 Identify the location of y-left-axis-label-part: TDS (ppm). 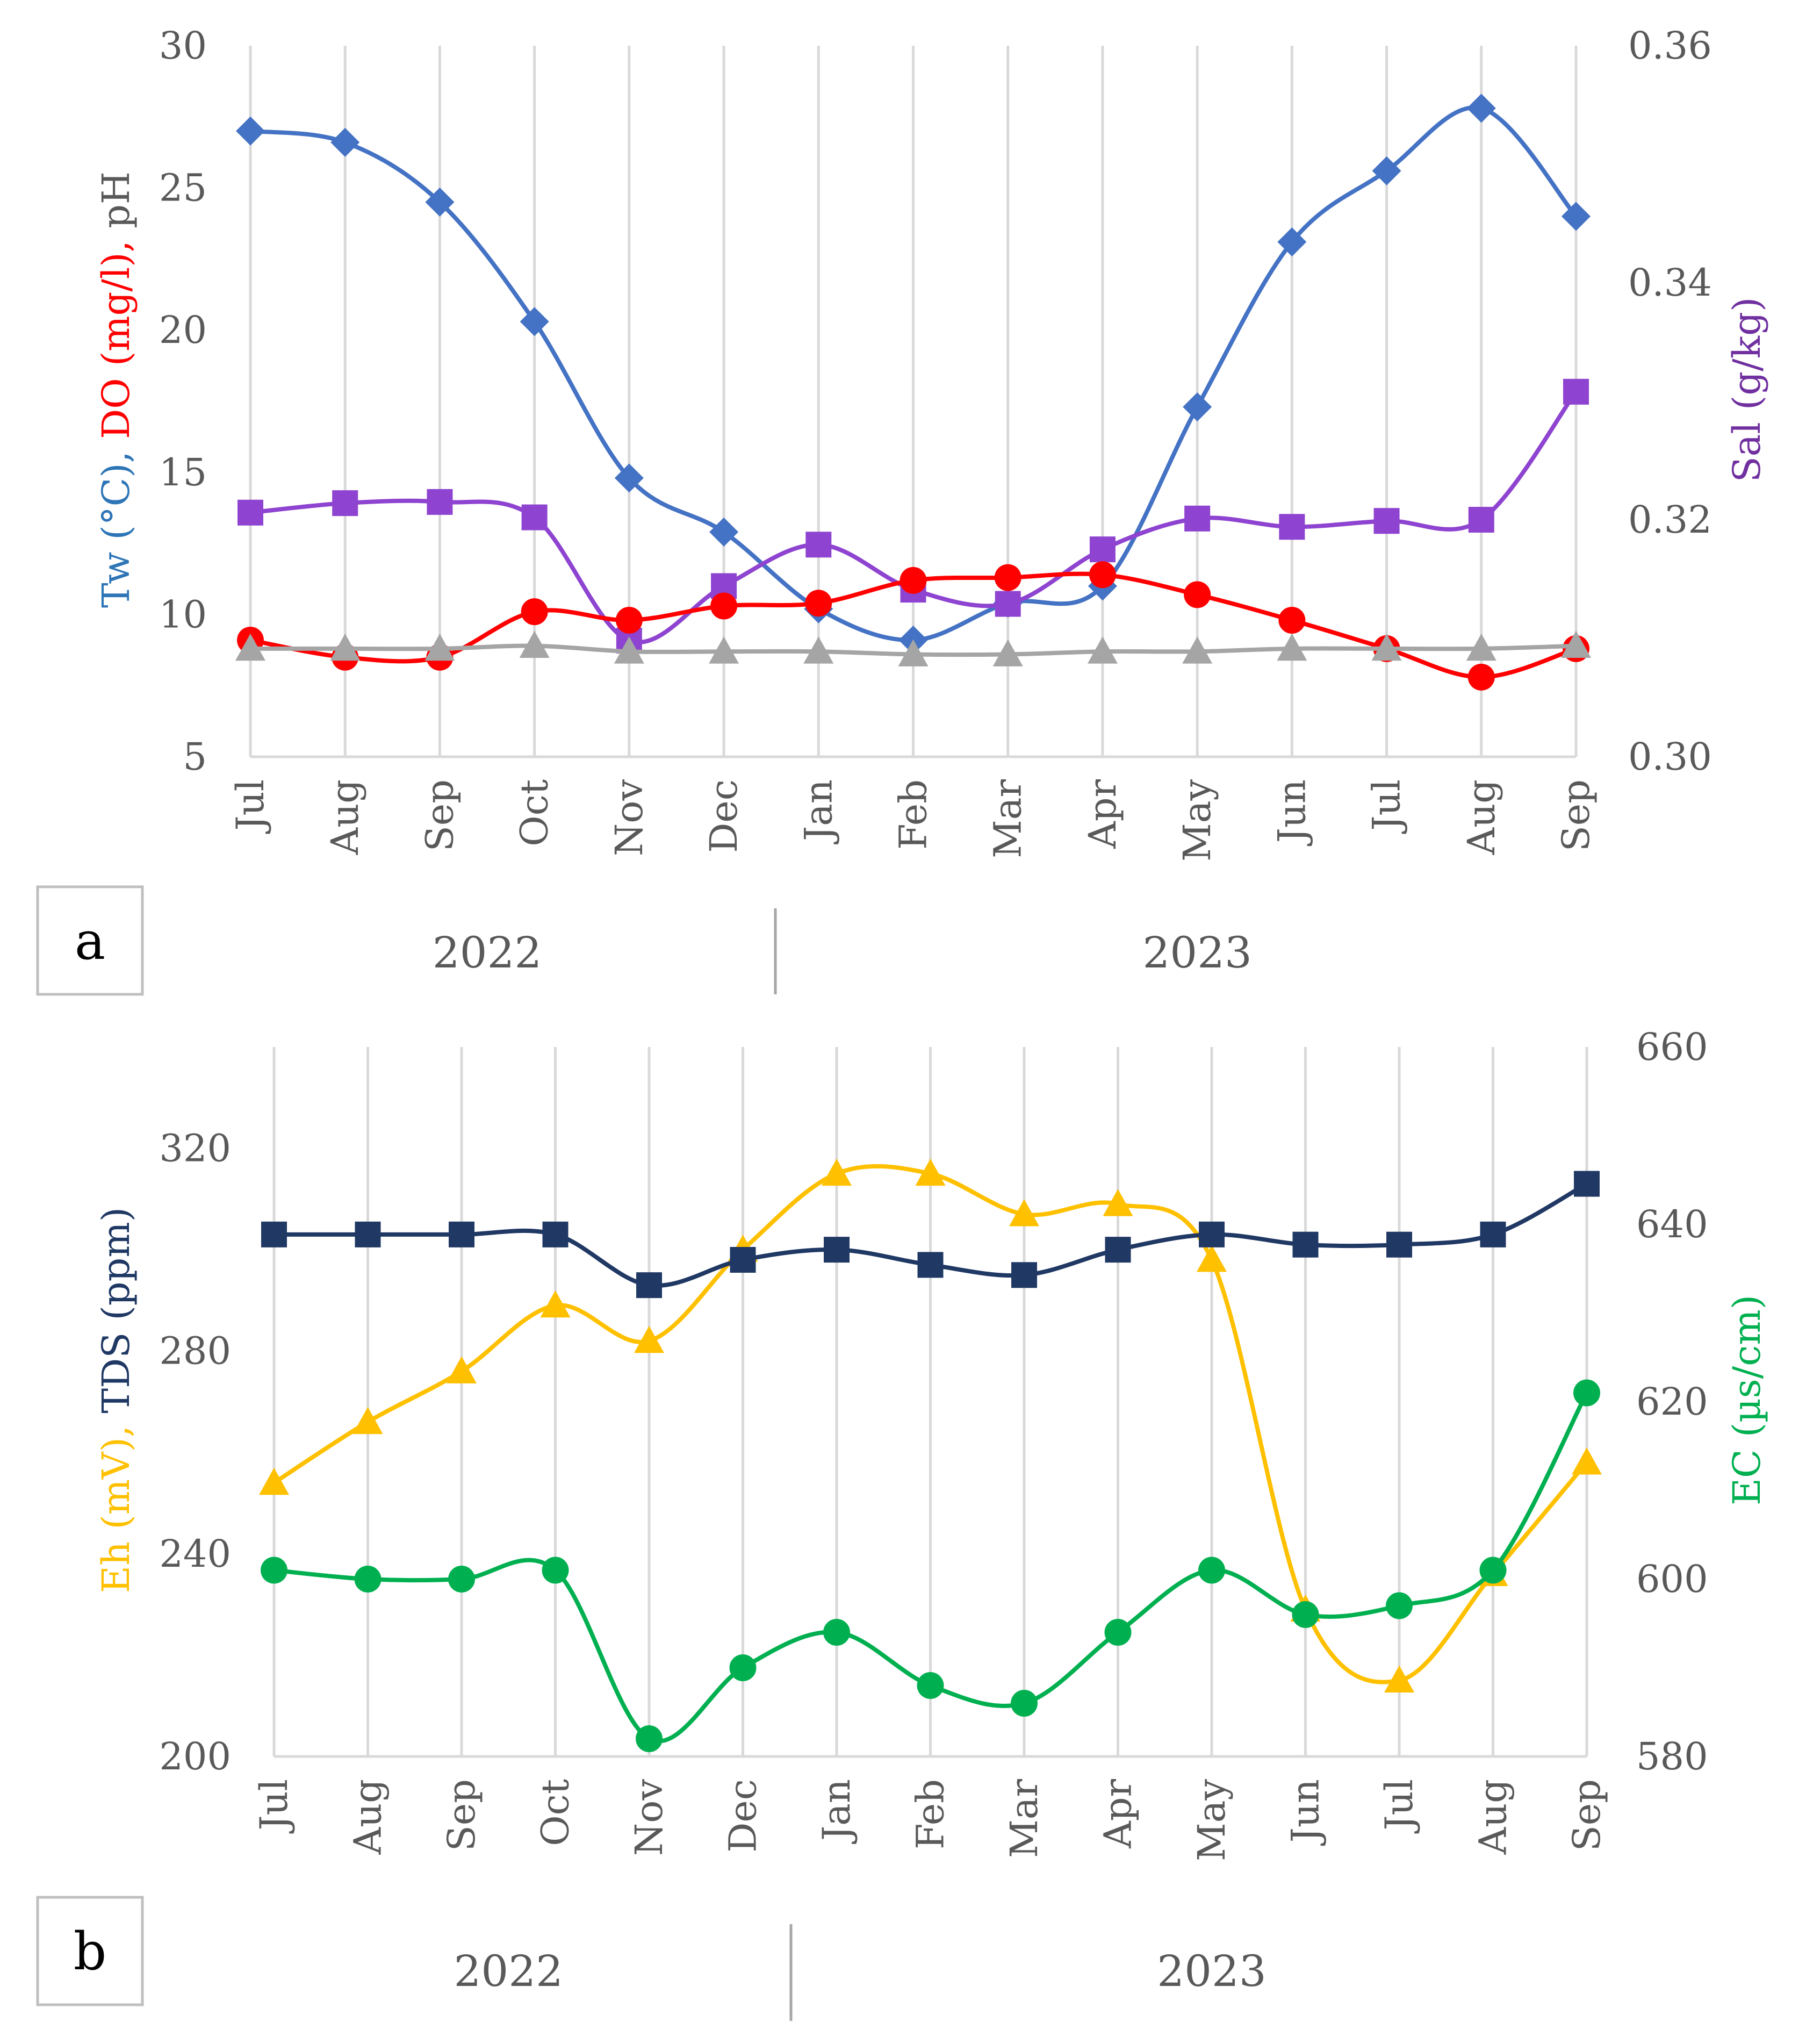
(116, 1311).